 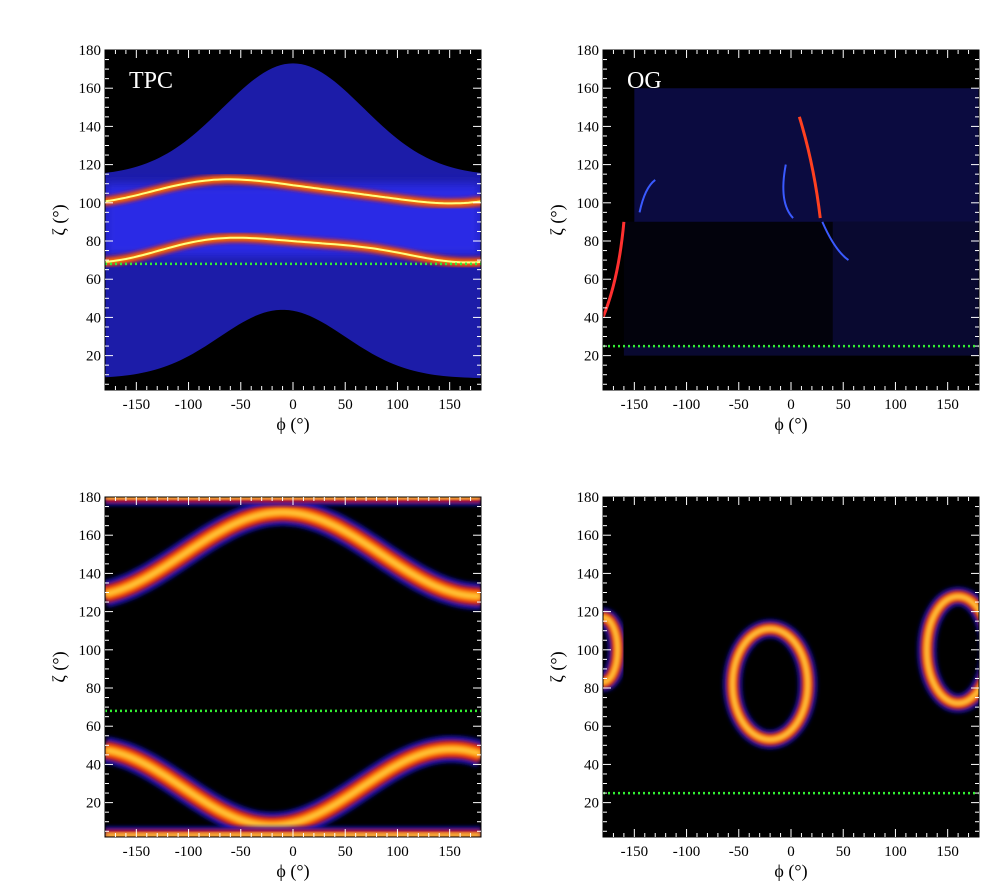 I want to click on plot-area: TPC, so click(x=293, y=220).